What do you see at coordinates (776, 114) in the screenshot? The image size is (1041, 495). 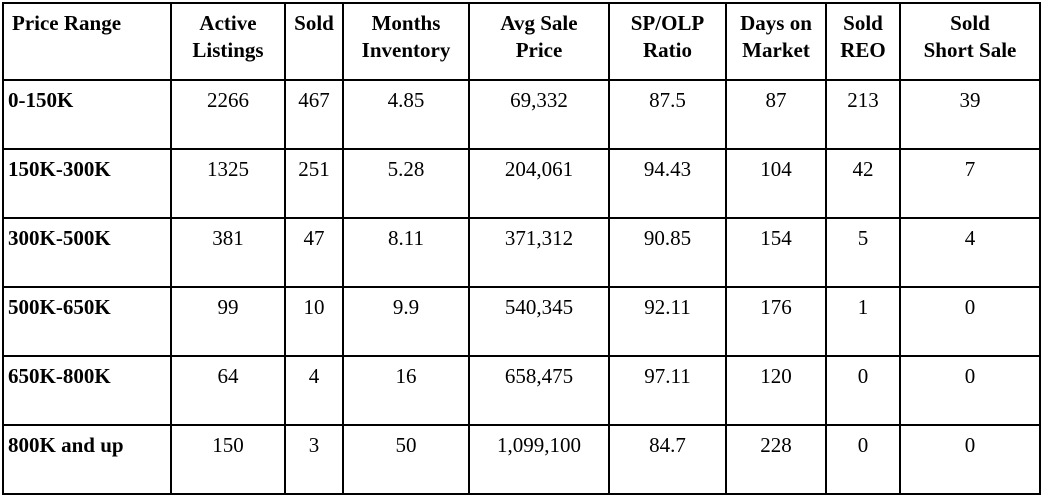 I see `days-on-market-cell: 87` at bounding box center [776, 114].